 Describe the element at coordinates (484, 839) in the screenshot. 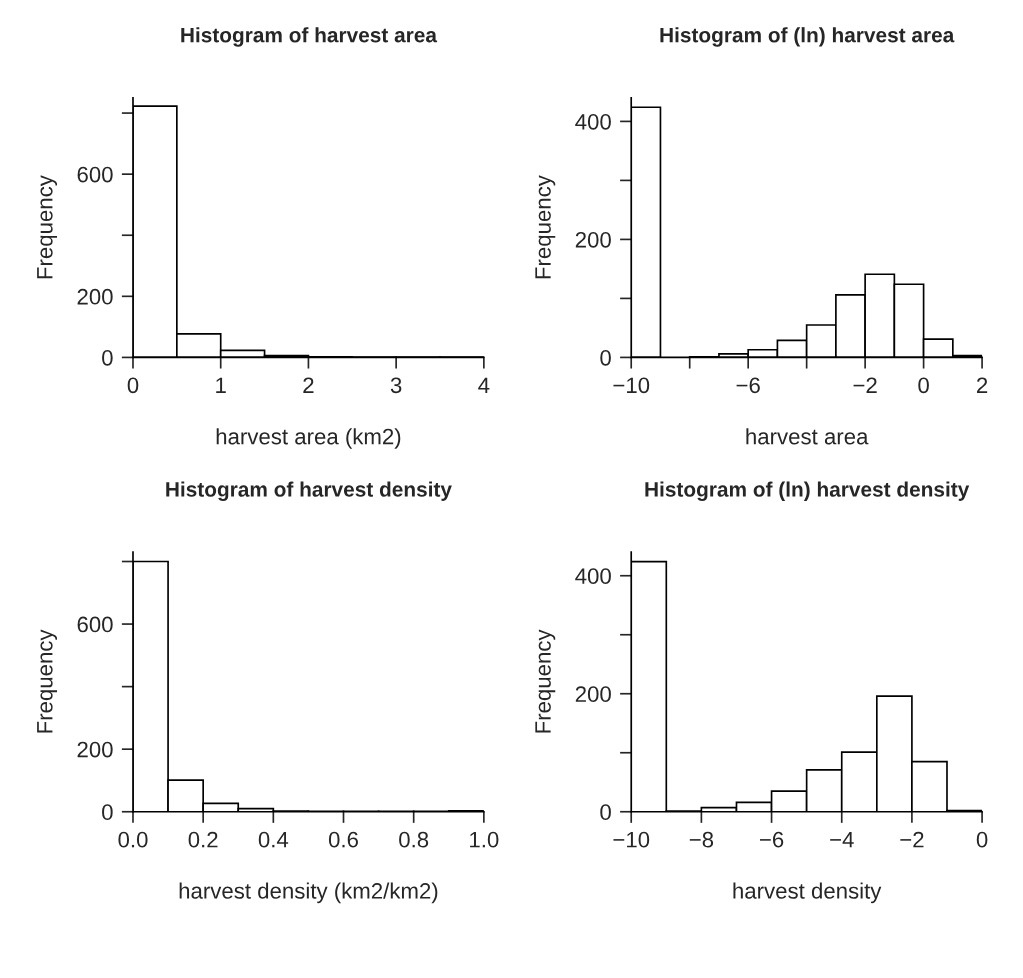

I see `x-tick-label: 1.0` at that location.